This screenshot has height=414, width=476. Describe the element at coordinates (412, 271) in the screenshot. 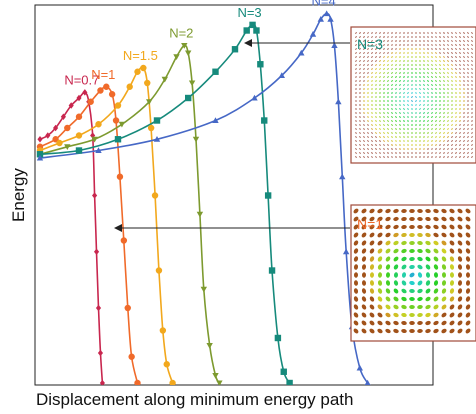

I see `inset-n1-spin-texture` at that location.